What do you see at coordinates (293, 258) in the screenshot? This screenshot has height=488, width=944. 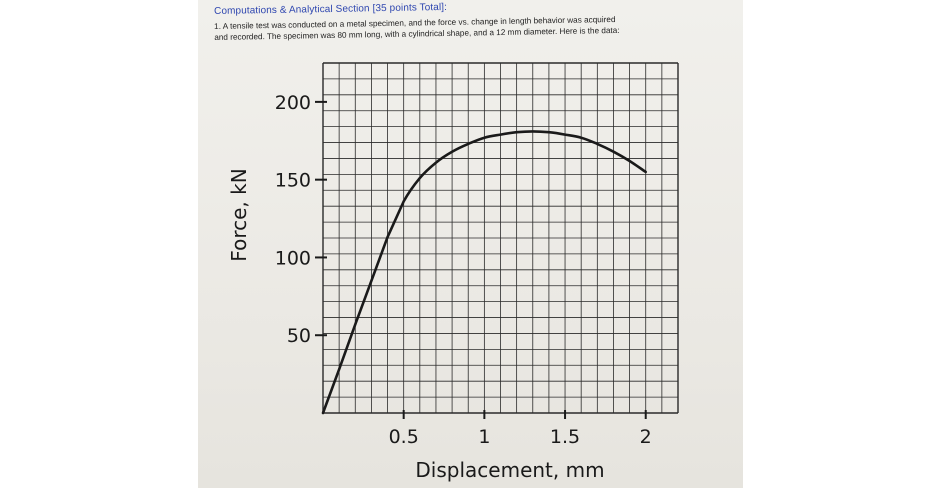 I see `y-tick-label: 100` at bounding box center [293, 258].